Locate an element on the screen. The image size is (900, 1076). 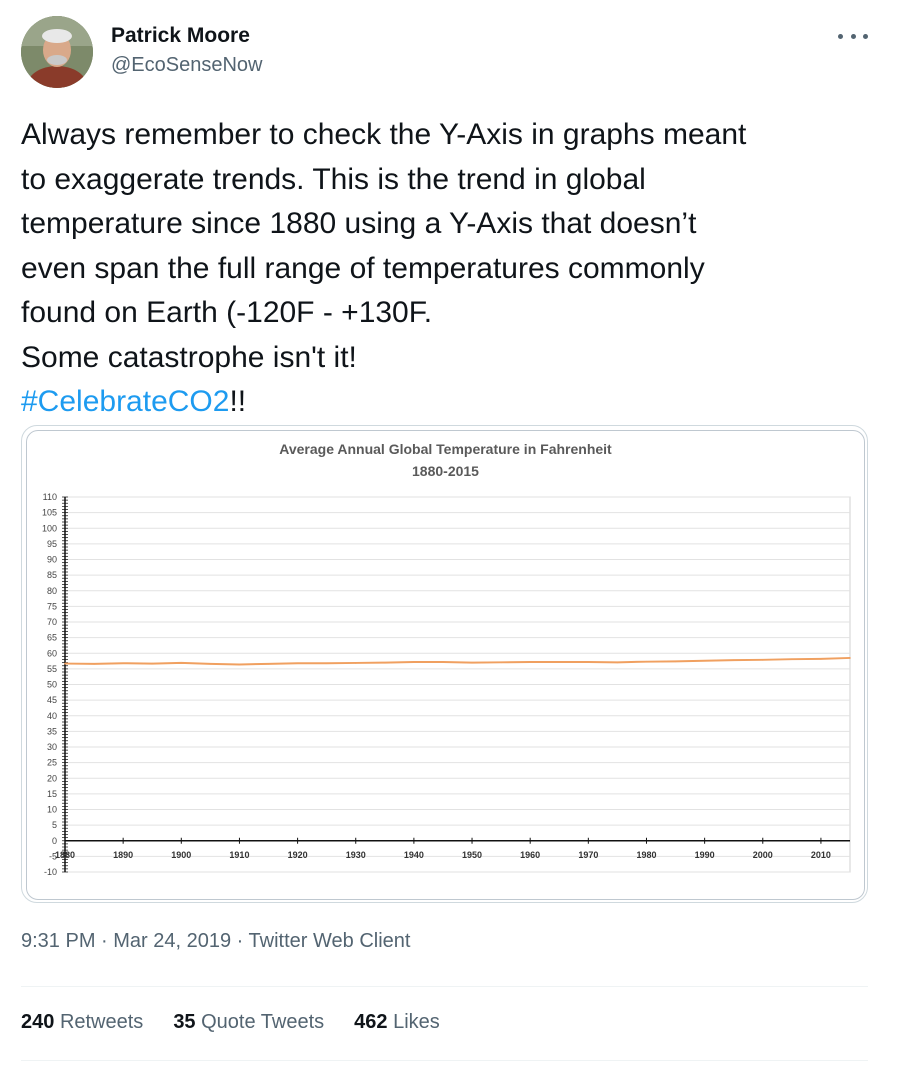
x-tick-label: 1940 is located at coordinates (414, 855).